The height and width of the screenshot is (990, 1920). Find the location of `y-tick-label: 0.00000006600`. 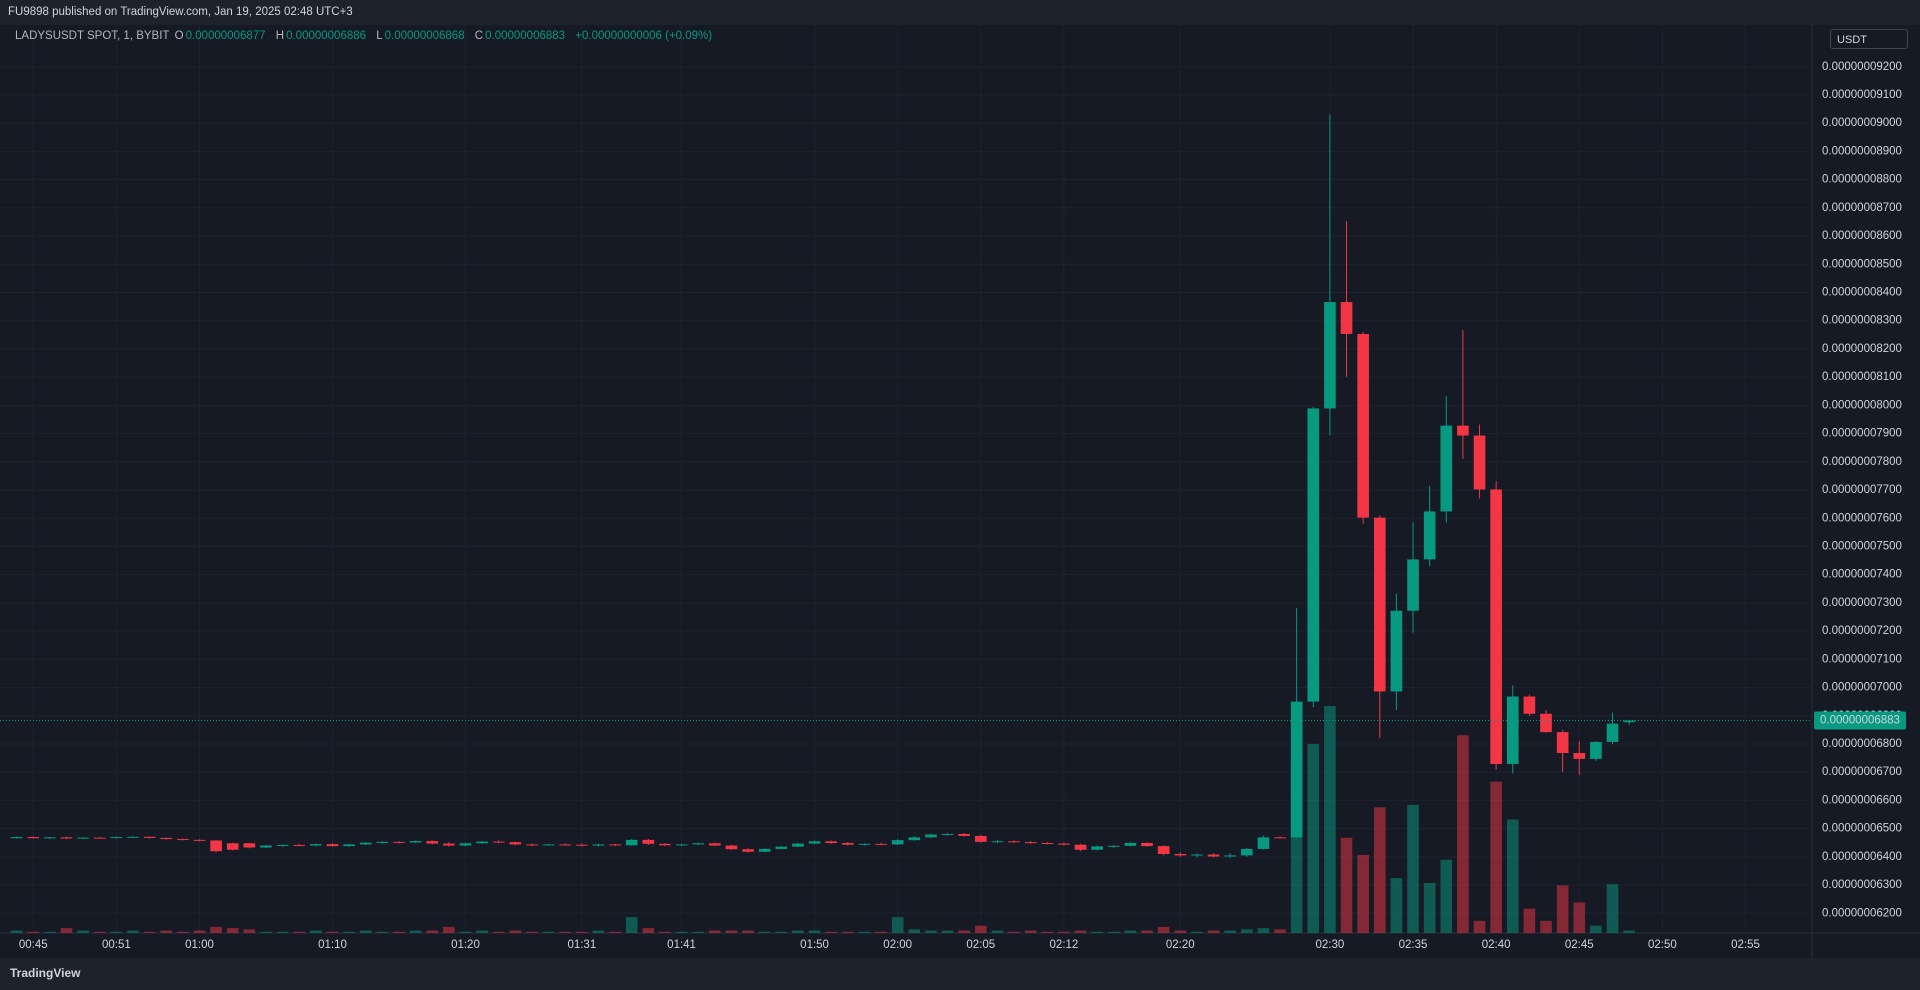

y-tick-label: 0.00000006600 is located at coordinates (1862, 800).